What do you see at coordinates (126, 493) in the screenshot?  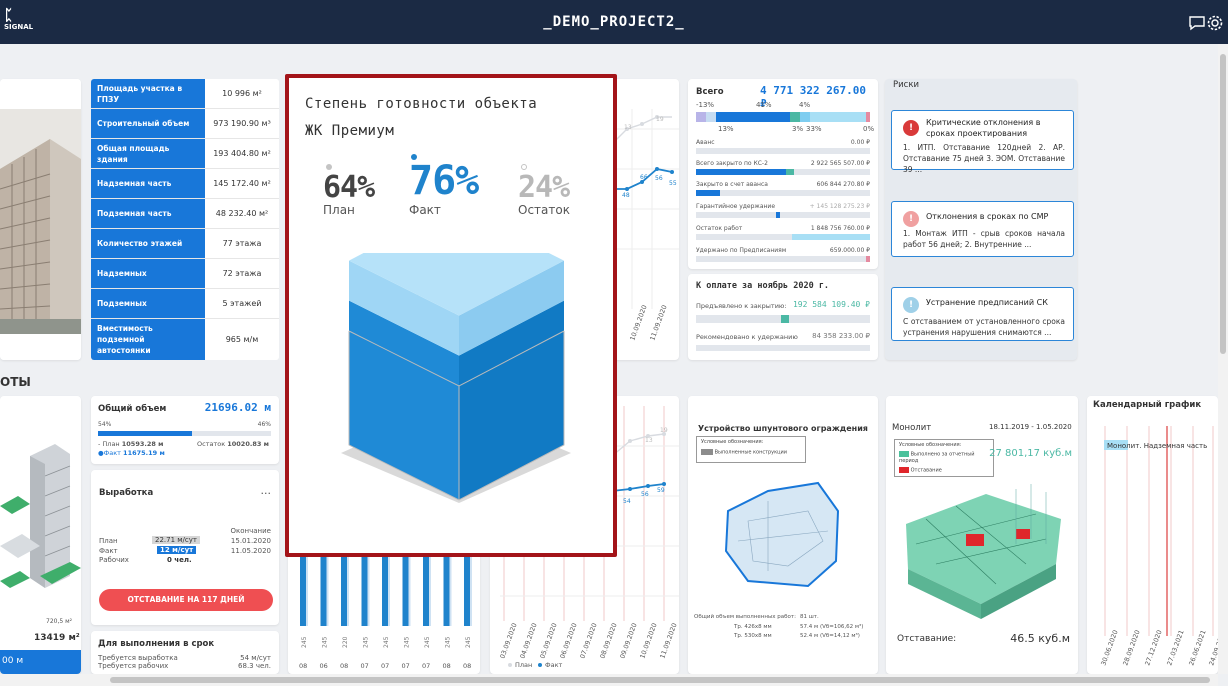 I see `output-title: Выработка` at bounding box center [126, 493].